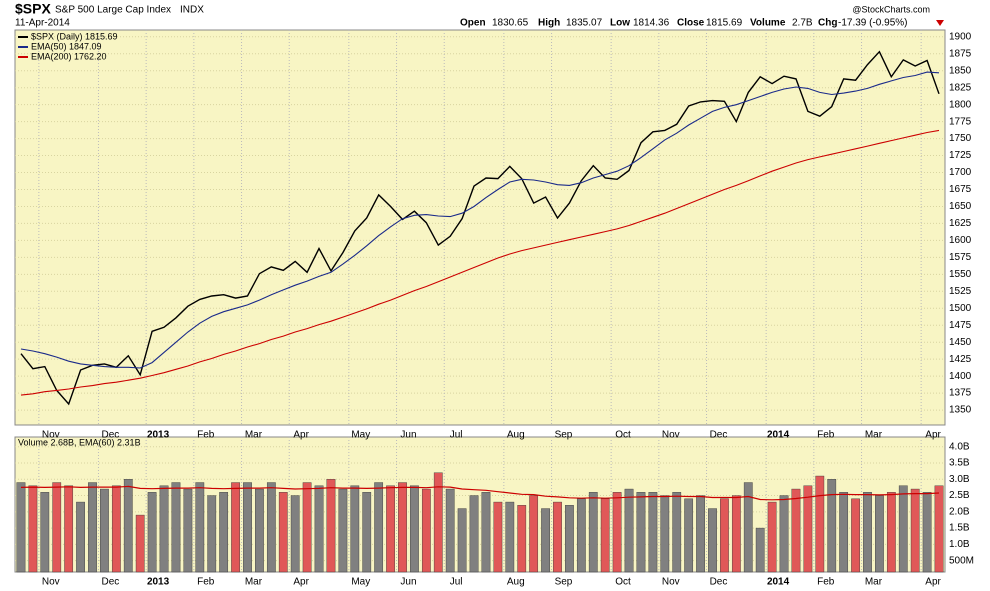 This screenshot has height=591, width=990. Describe the element at coordinates (584, 23) in the screenshot. I see `high: 1835.07` at that location.